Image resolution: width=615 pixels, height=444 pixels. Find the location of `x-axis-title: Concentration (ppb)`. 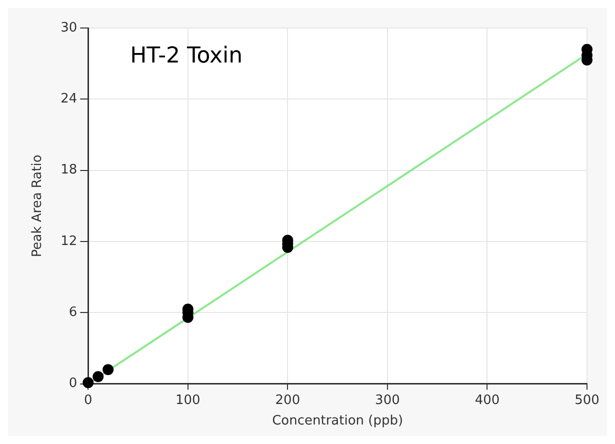

x-axis-title: Concentration (ppb) is located at coordinates (338, 421).